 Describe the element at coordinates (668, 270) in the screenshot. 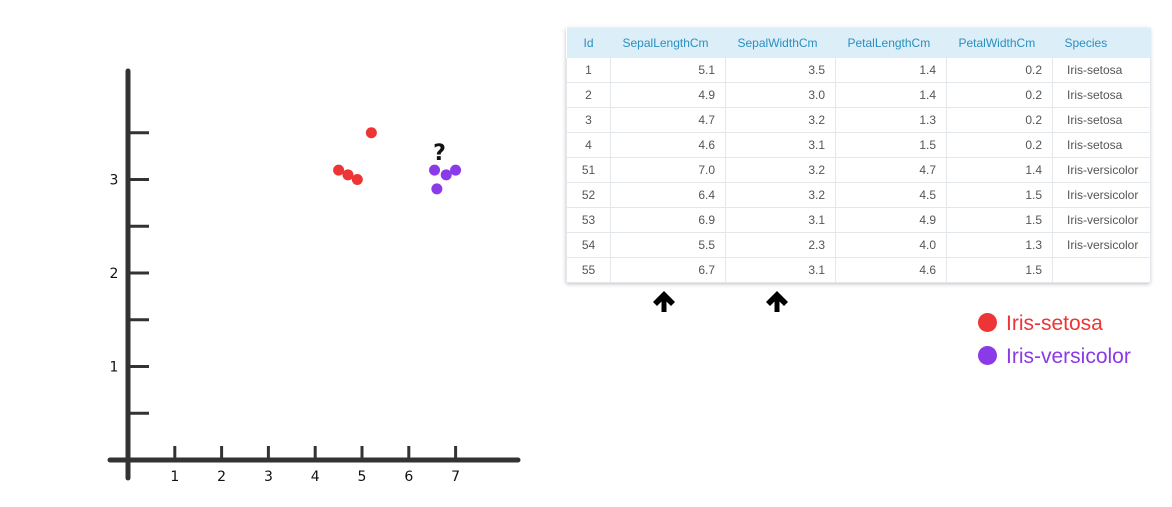

I see `table-cell: 6.7` at that location.